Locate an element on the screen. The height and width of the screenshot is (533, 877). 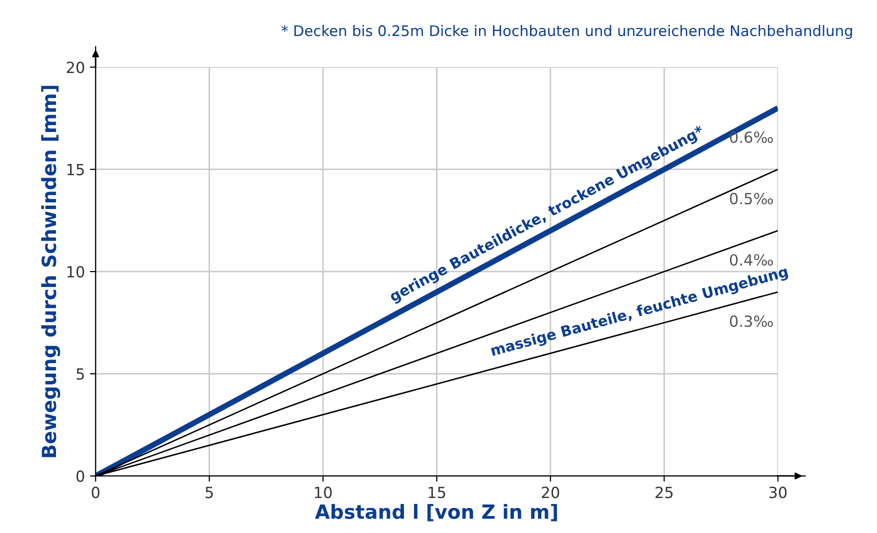
text: * Decken bis 0.25m Dicke in Hochbauten und unzureichende Nachbehandlung is located at coordinates (566, 32).